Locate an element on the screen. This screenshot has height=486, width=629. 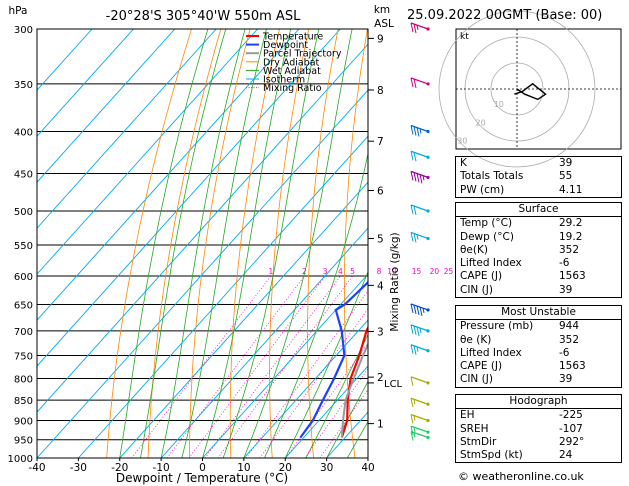
mixing-ratio-label: 5 is located at coordinates (352, 271).